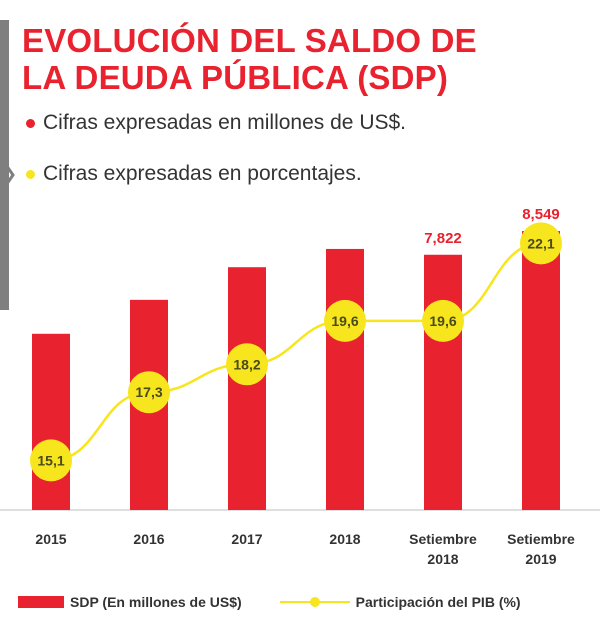 The height and width of the screenshot is (623, 600). I want to click on pib-point-label-5: 22,1, so click(540, 243).